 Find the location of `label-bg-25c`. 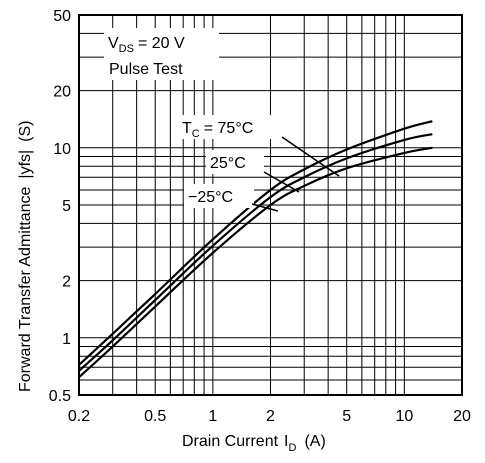

label-bg-25c is located at coordinates (235, 162).